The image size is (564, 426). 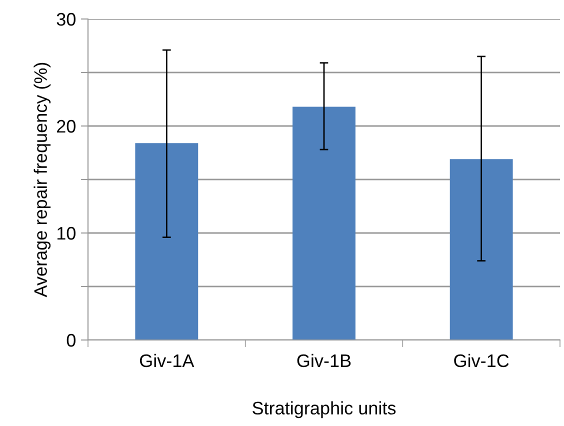 I want to click on x-tick-label: Giv-1A, so click(x=167, y=361).